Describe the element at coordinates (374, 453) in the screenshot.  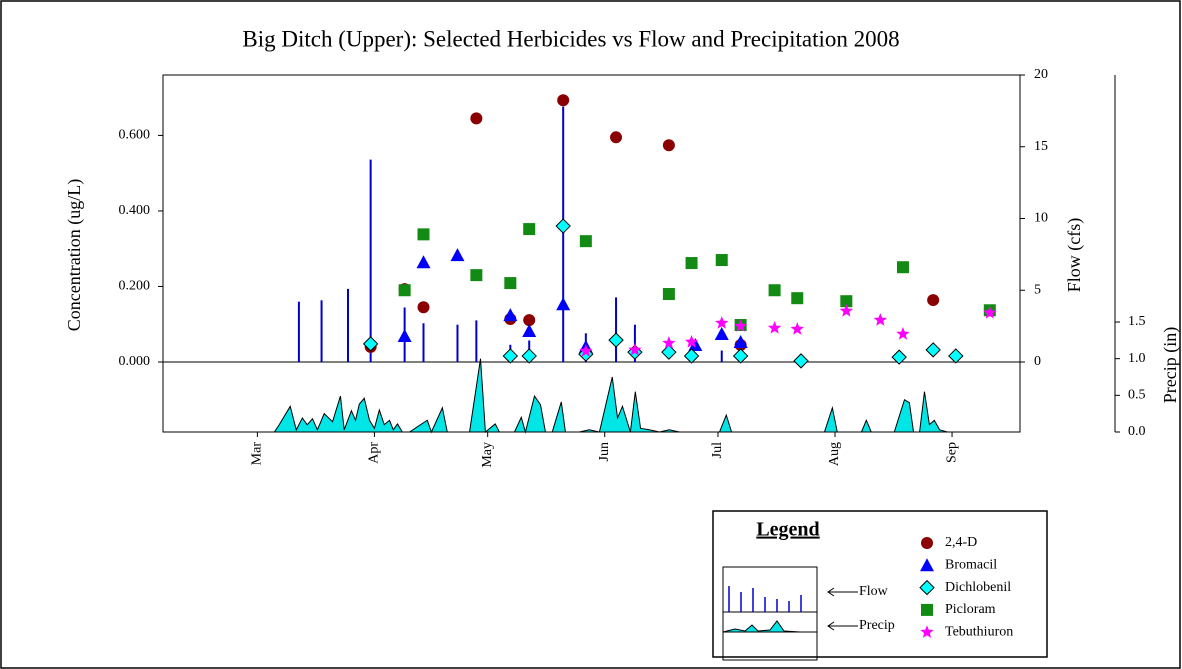
I see `x-tick-label: Apr` at that location.